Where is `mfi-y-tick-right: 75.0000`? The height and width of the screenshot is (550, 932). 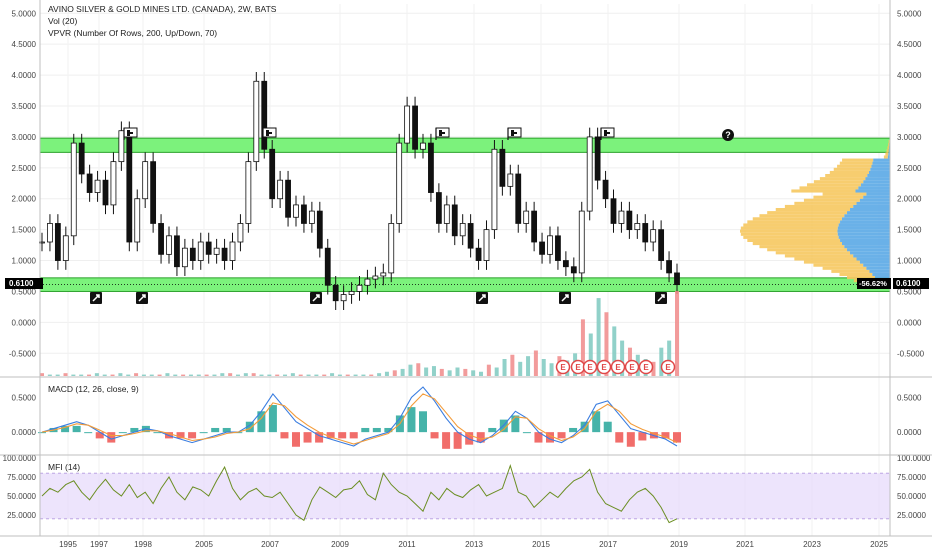 mfi-y-tick-right: 75.0000 is located at coordinates (911, 477).